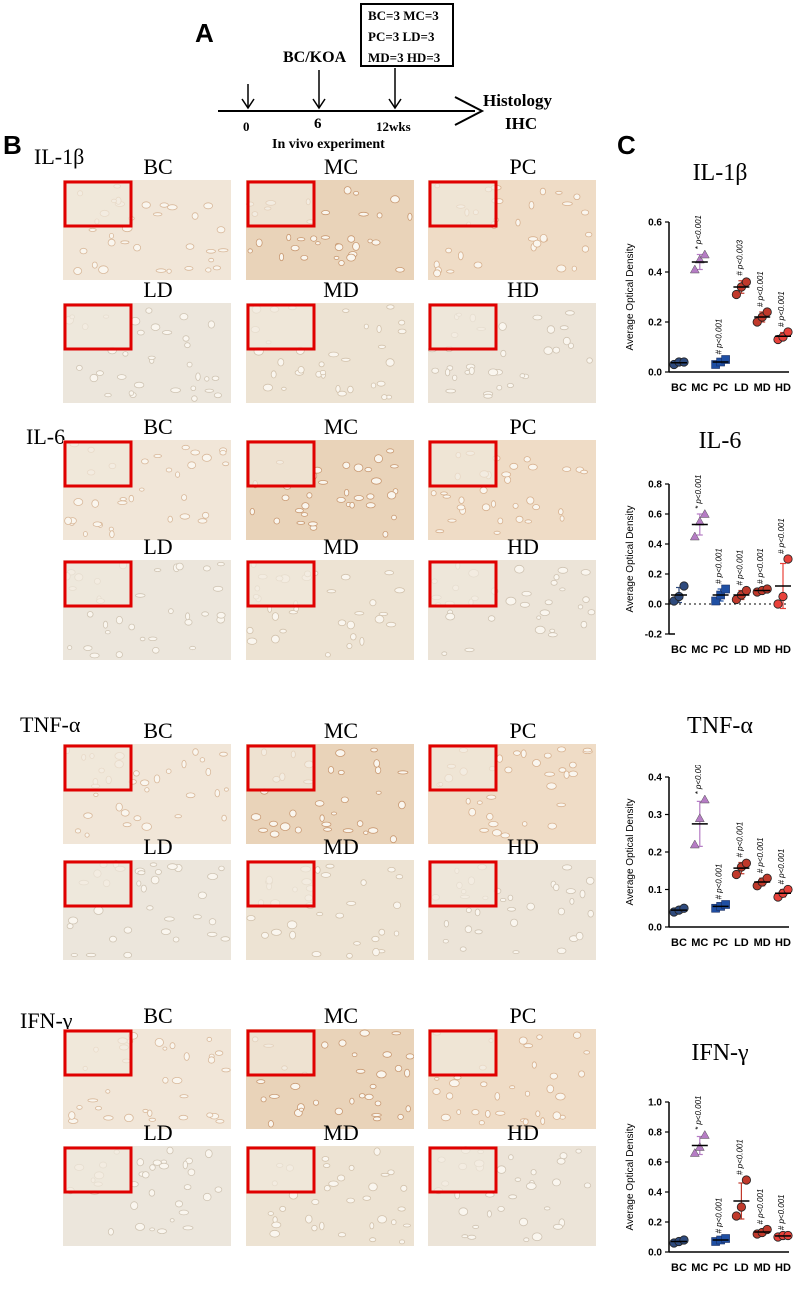  I want to click on marker-row-label: TNF-α, so click(50, 724).